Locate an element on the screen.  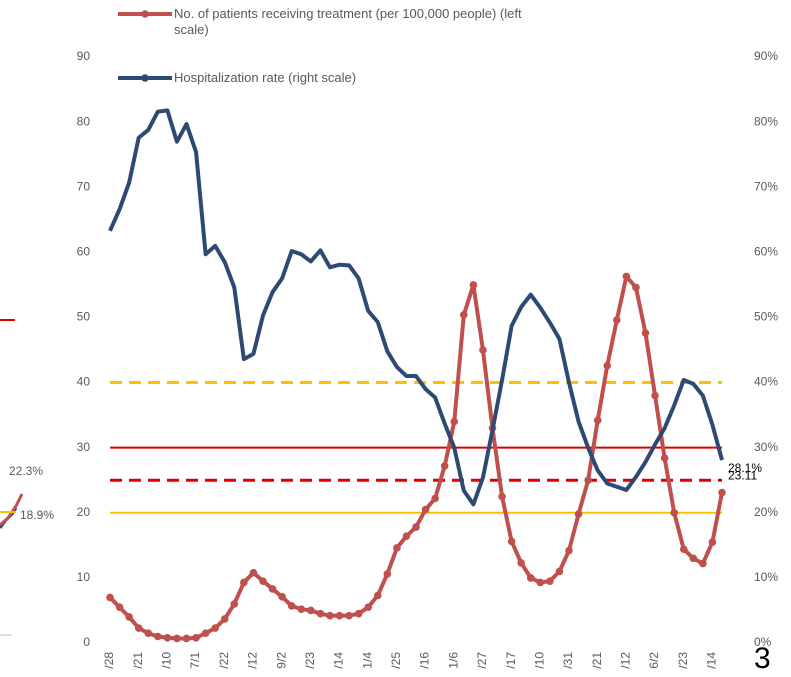
y-tick-label: 70 is located at coordinates (84, 186).